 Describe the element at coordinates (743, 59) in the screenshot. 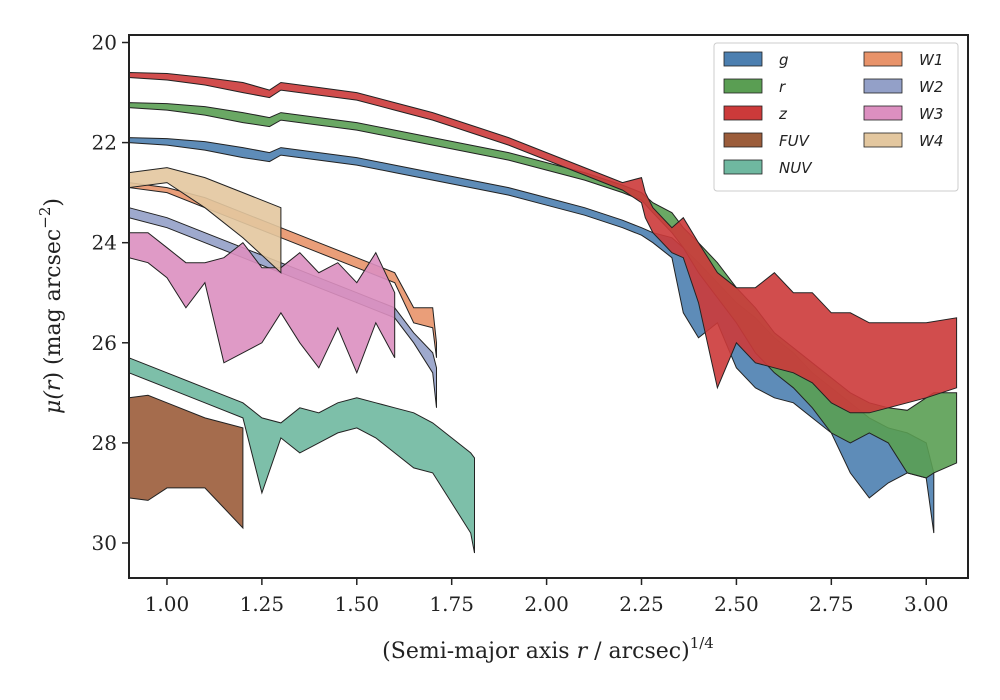

I see `legend-swatch-g` at that location.